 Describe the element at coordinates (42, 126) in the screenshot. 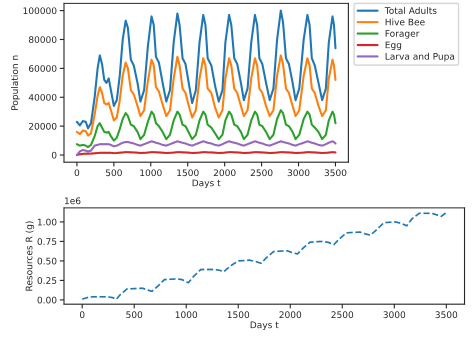

I see `y-tick-label: 20000` at that location.